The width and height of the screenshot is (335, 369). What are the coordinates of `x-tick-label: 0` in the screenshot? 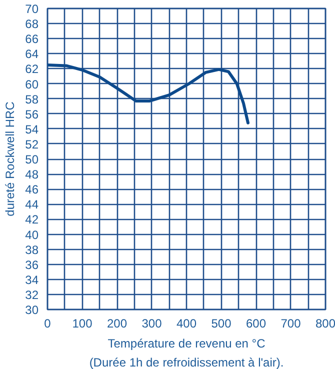 It's located at (48, 323).